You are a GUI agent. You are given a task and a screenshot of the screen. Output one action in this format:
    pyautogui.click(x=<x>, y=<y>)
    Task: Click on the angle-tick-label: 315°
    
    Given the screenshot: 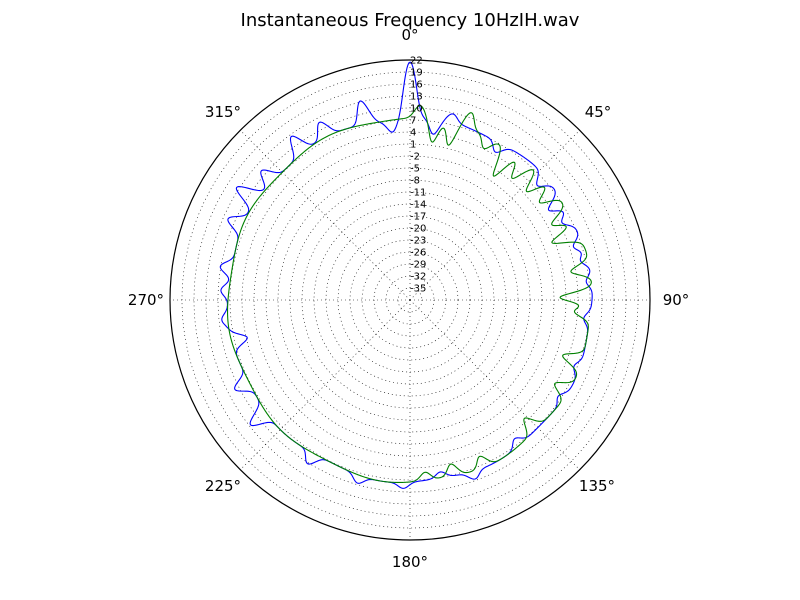 What is the action you would take?
    pyautogui.click(x=223, y=112)
    